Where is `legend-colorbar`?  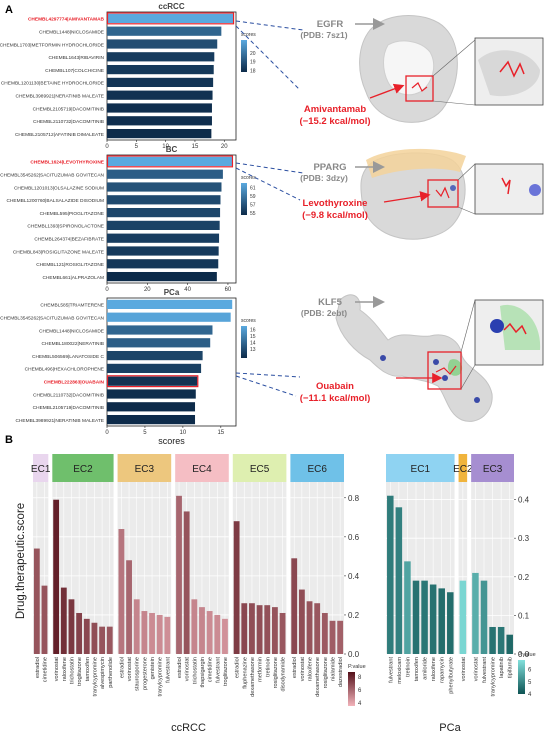
legend-colorbar is located at coordinates (244, 342).